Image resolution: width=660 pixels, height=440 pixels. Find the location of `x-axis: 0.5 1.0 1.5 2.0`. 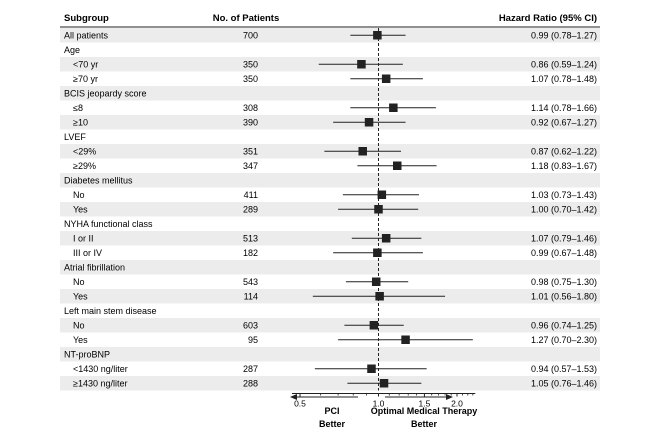

x-axis: 0.5 1.0 1.5 2.0 is located at coordinates (384, 401).